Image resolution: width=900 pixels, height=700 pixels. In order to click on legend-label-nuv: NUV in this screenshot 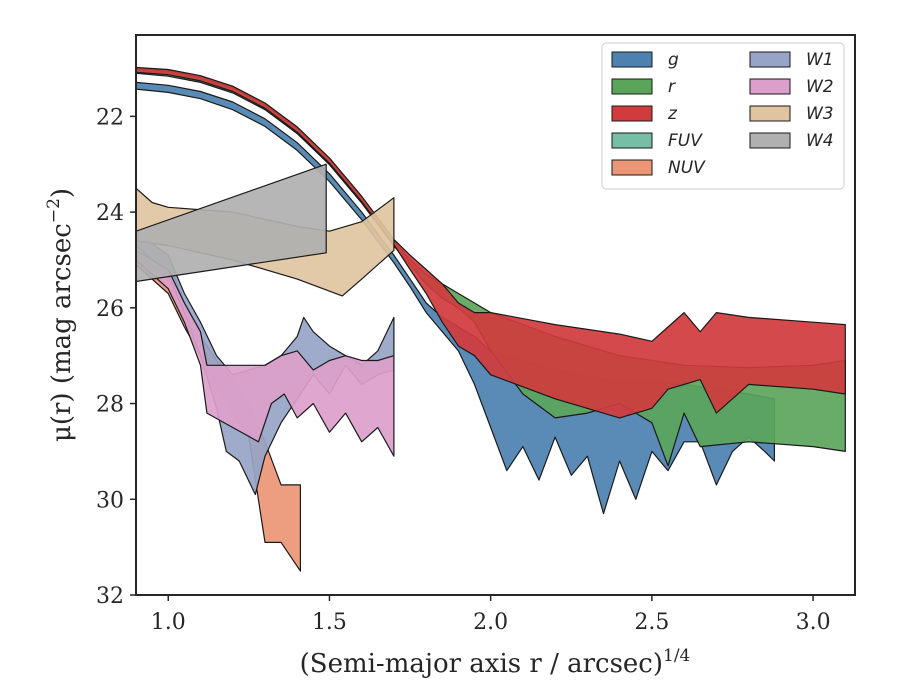, I will do `click(687, 168)`.